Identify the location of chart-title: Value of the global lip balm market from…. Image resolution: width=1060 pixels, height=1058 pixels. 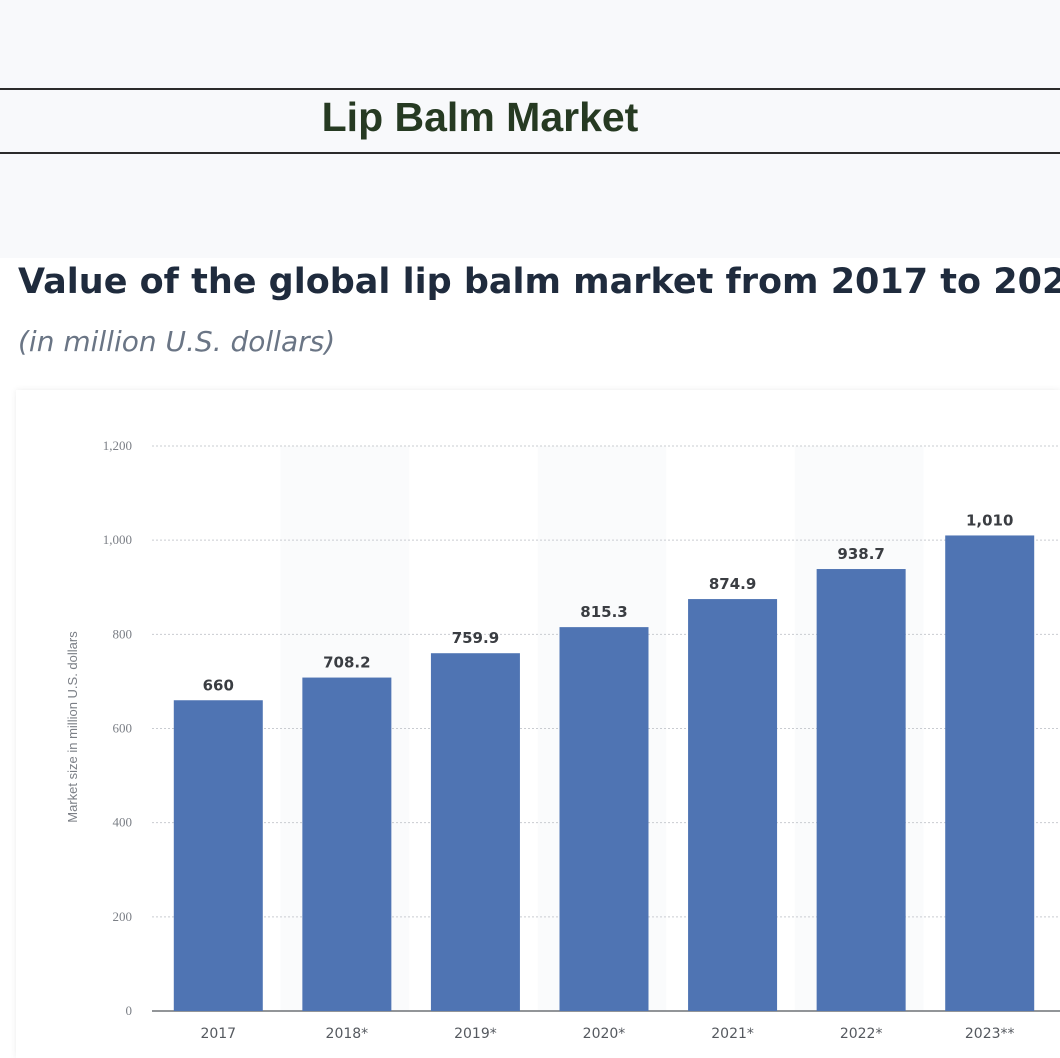
(539, 282).